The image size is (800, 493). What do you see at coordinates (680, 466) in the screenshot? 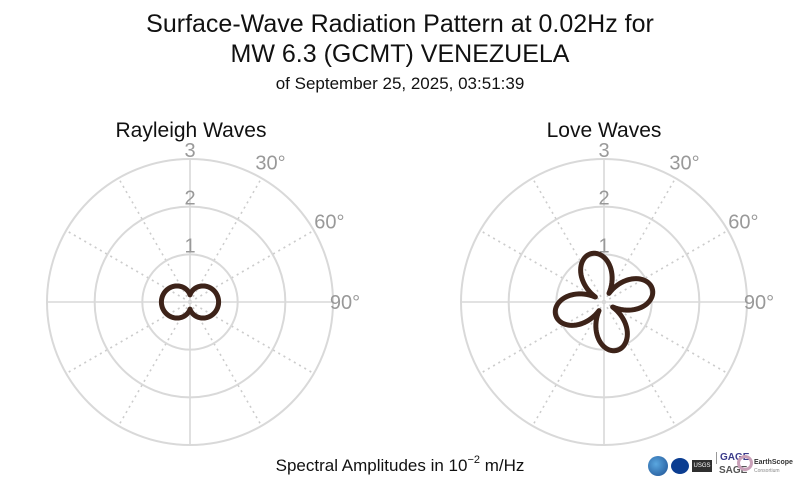
I see `nasa-logo` at bounding box center [680, 466].